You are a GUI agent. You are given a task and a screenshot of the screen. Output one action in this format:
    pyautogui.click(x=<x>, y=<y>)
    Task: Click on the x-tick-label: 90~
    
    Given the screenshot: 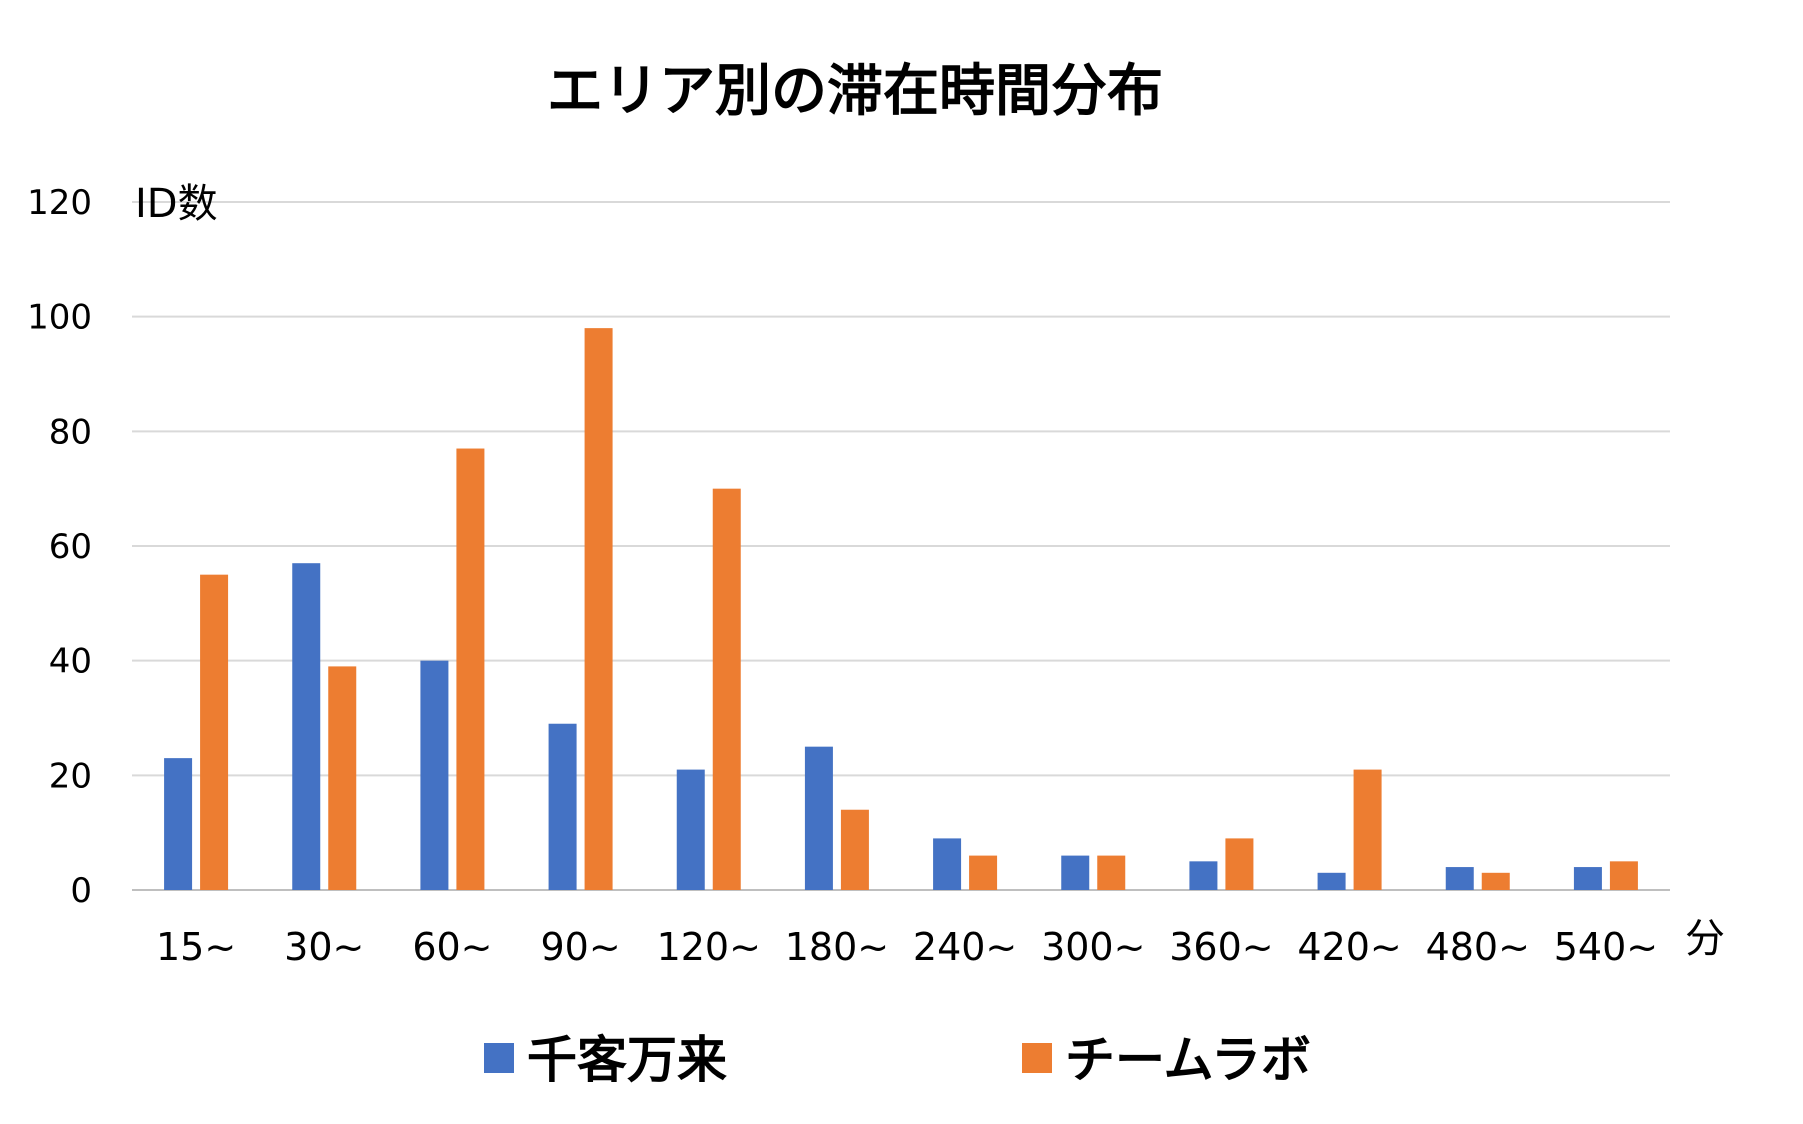 What is the action you would take?
    pyautogui.click(x=580, y=947)
    